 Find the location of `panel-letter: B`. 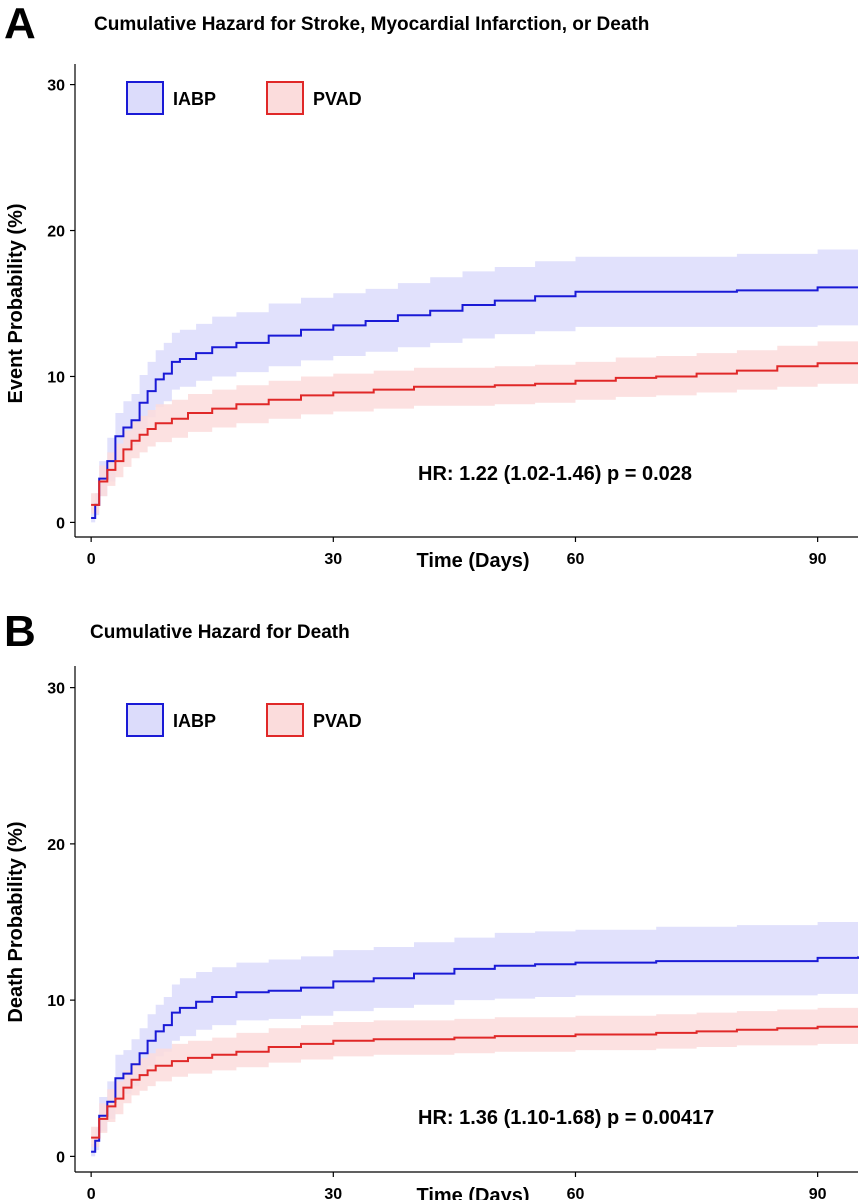

panel-letter: B is located at coordinates (20, 631).